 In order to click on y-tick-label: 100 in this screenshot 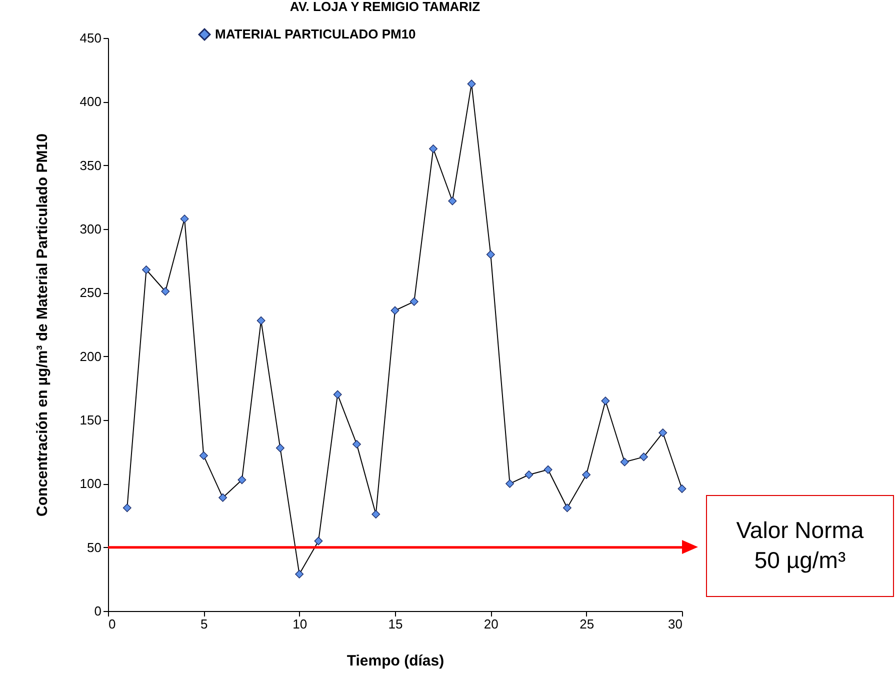, I will do `click(91, 484)`.